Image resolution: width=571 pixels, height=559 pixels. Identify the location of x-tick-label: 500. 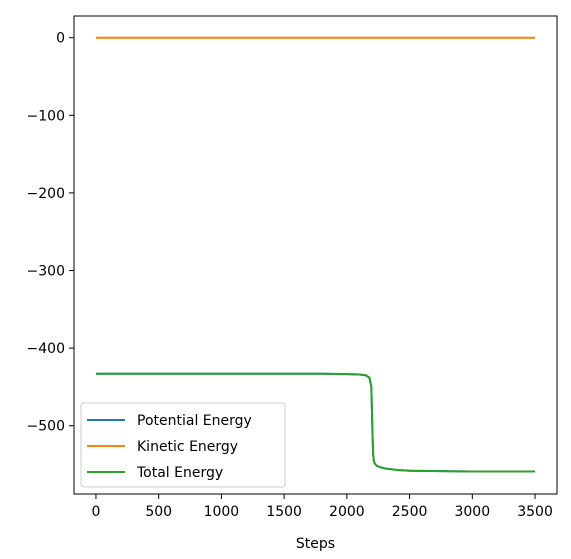
(158, 512).